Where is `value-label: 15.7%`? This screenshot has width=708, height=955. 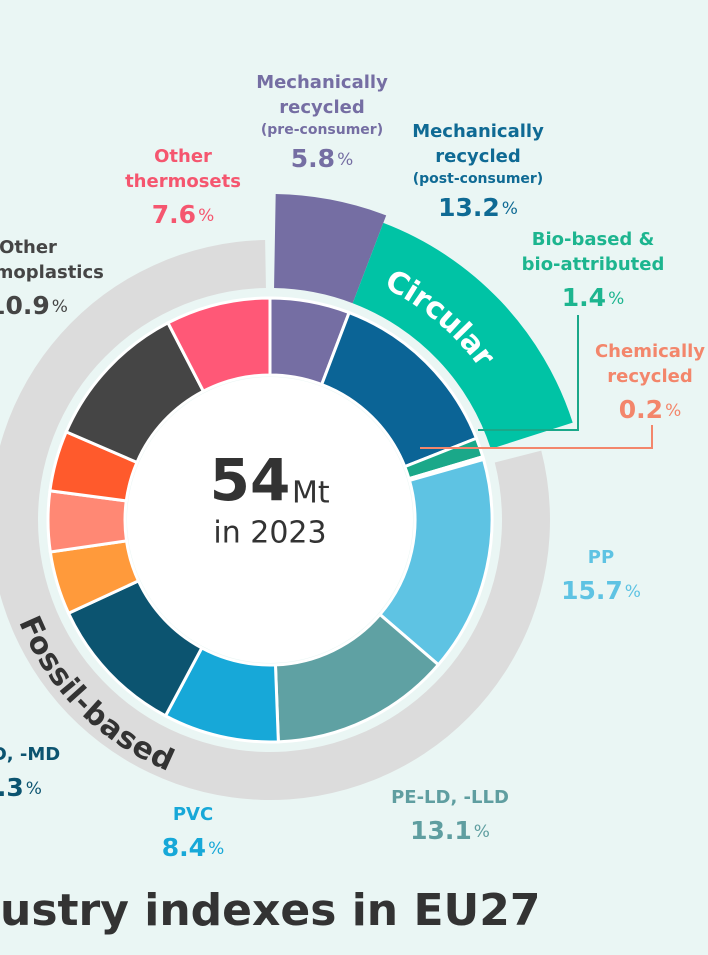 value-label: 15.7% is located at coordinates (601, 590).